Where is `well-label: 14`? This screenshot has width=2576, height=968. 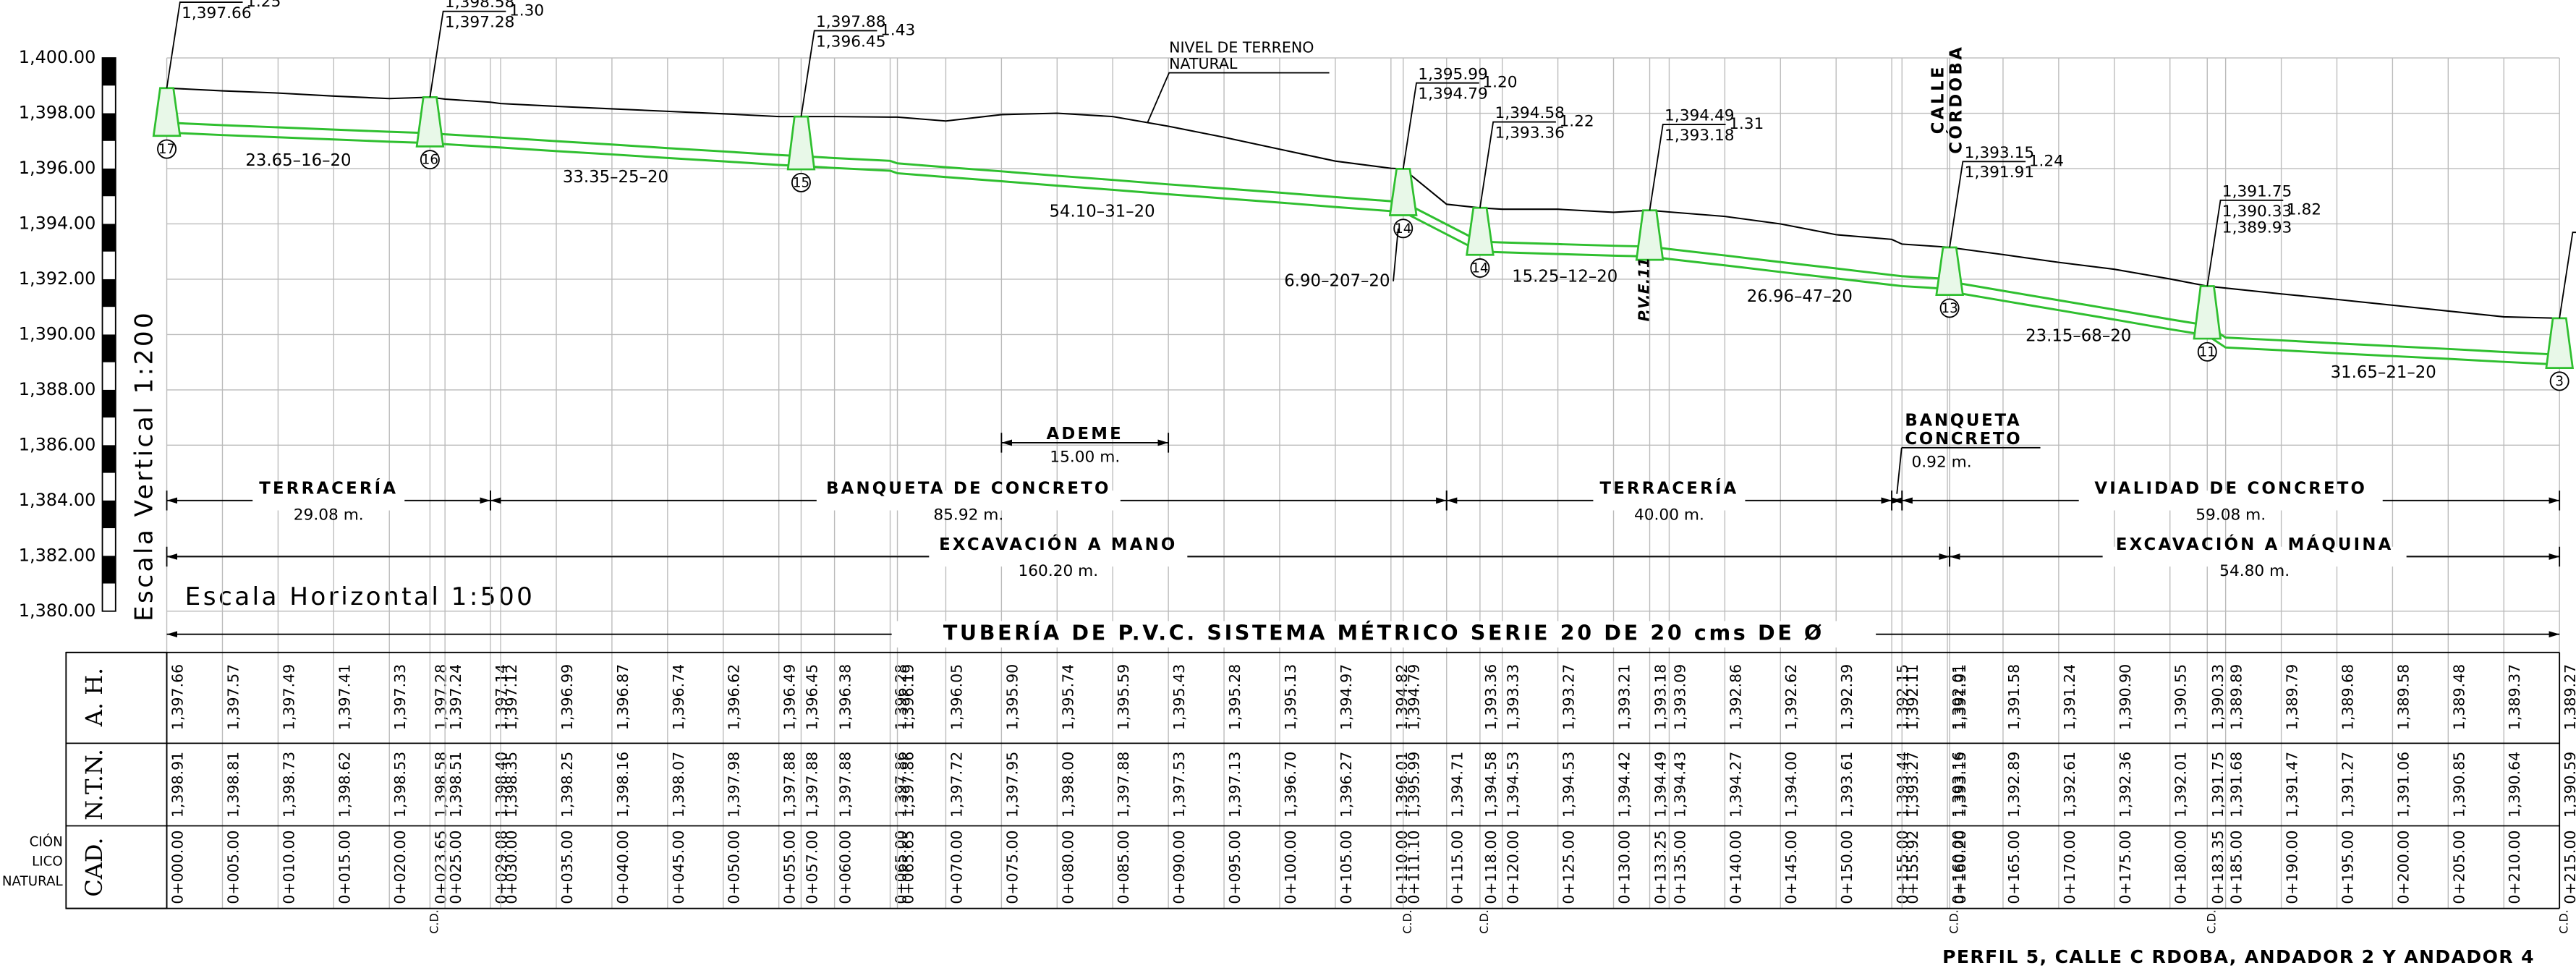 well-label: 14 is located at coordinates (1403, 229).